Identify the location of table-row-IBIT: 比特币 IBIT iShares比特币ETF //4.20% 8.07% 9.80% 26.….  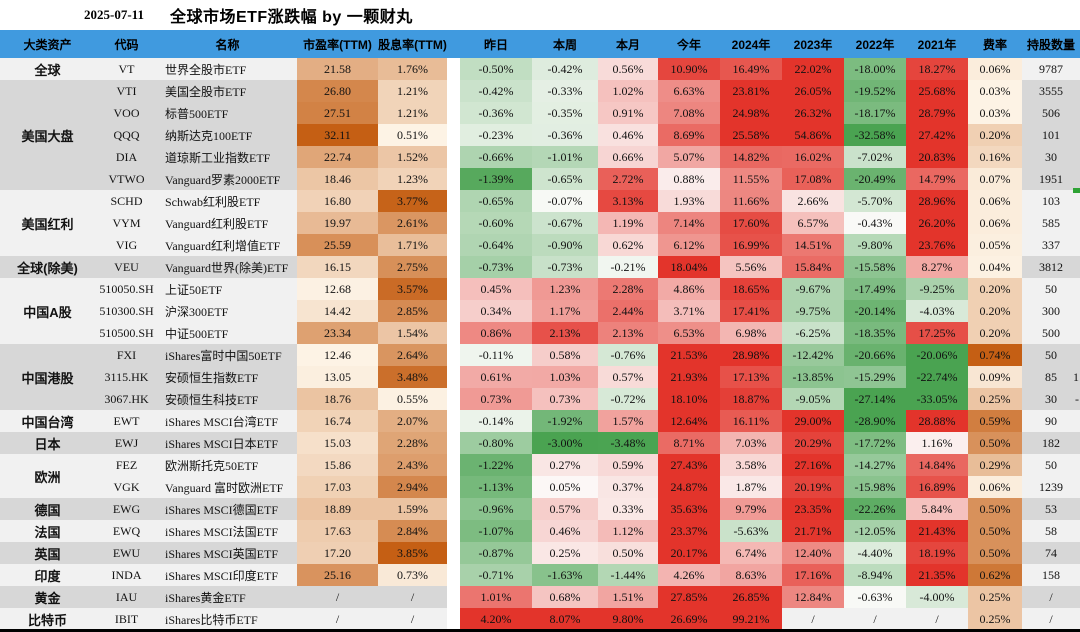
(540, 619).